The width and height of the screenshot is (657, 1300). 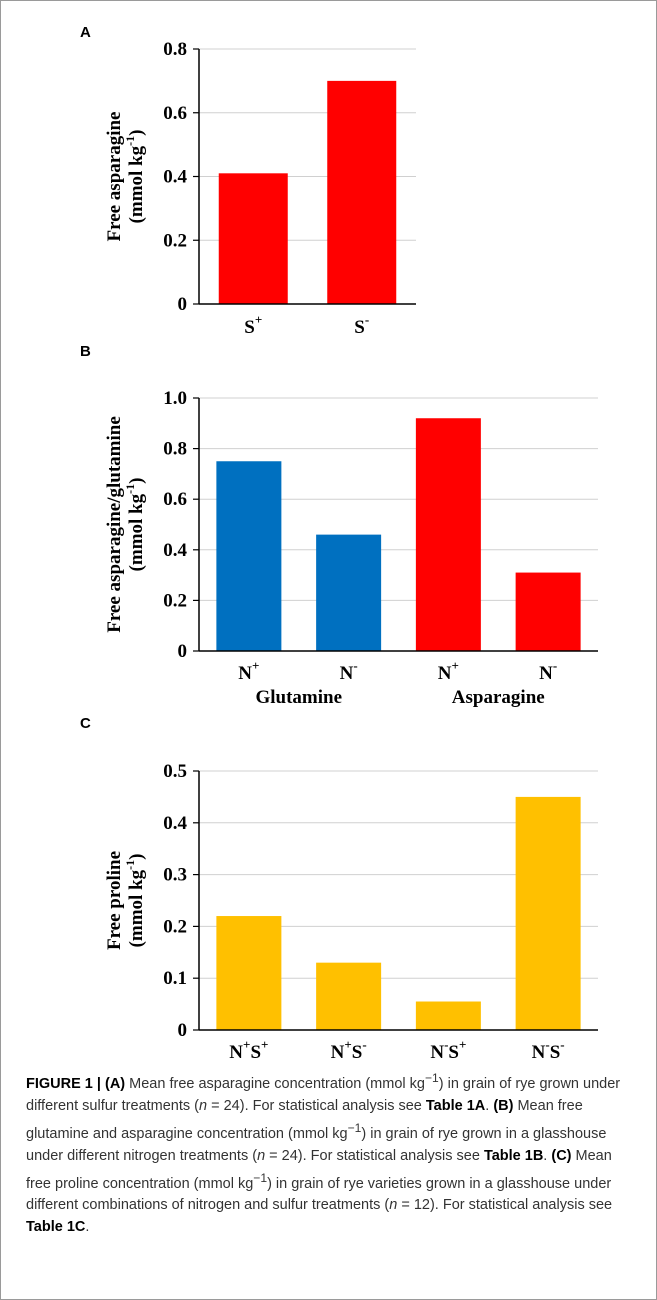 What do you see at coordinates (175, 875) in the screenshot?
I see `y-tick-label: 0.3` at bounding box center [175, 875].